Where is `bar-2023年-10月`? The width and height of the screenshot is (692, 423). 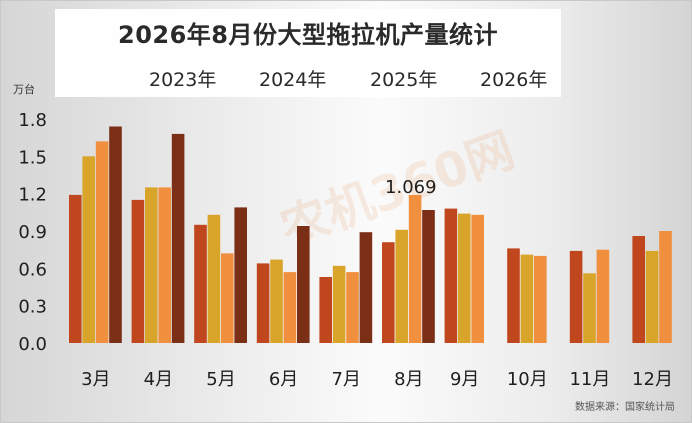 bar-2023年-10月 is located at coordinates (513, 295).